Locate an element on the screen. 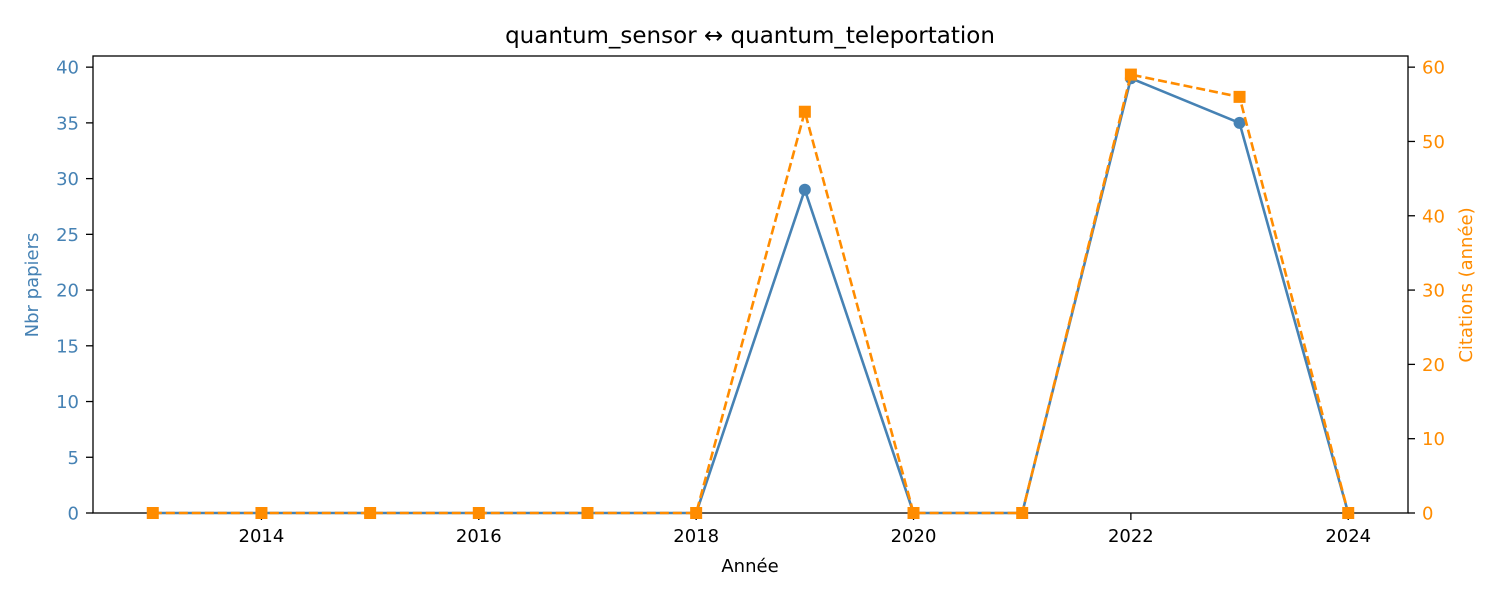  y-right-tick-label: 0 is located at coordinates (1427, 514).